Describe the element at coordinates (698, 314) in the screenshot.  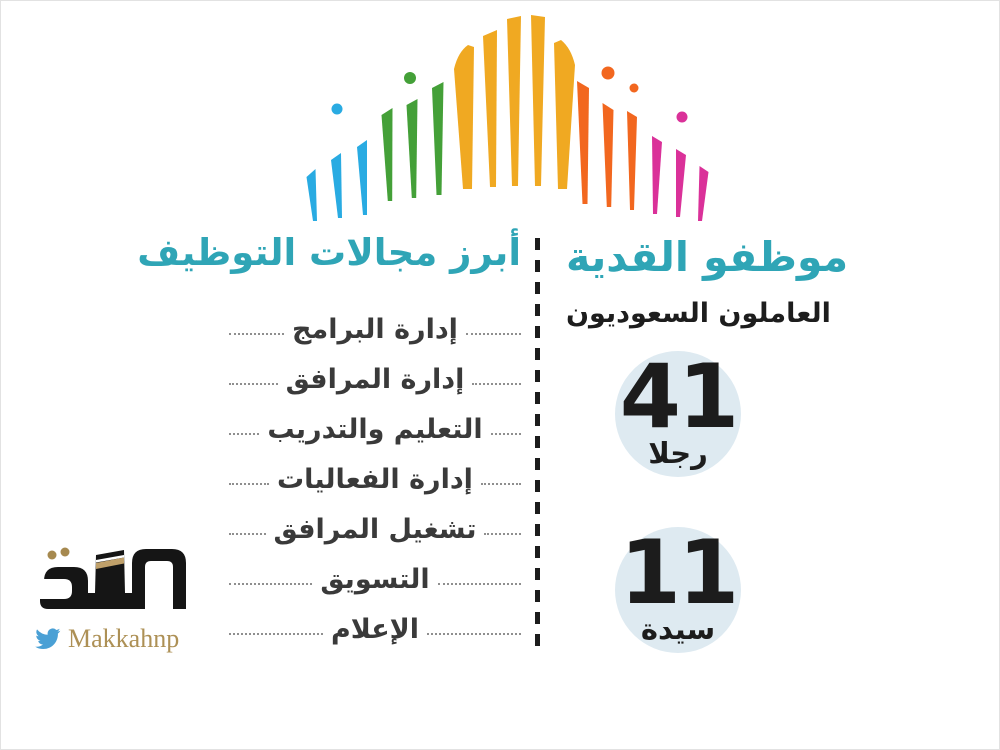
I see `employees-subtitle: العاملون السعوديون` at that location.